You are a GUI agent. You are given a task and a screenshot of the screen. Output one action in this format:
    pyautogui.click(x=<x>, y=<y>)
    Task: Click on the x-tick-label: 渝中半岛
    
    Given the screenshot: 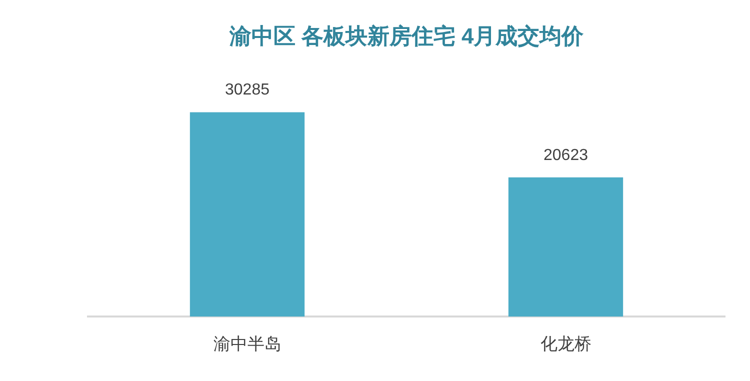 What is the action you would take?
    pyautogui.click(x=247, y=344)
    